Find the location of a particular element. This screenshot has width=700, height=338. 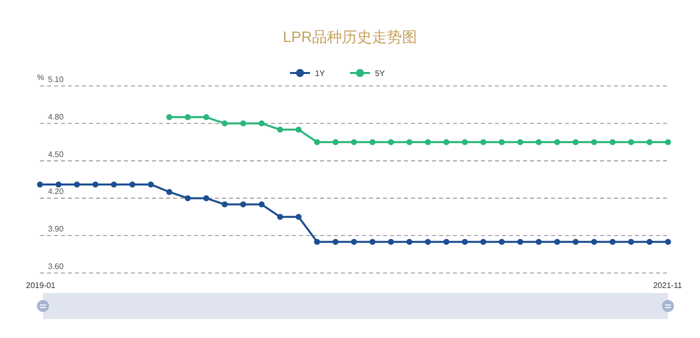

x-tick-label: 2021-11 is located at coordinates (668, 285).